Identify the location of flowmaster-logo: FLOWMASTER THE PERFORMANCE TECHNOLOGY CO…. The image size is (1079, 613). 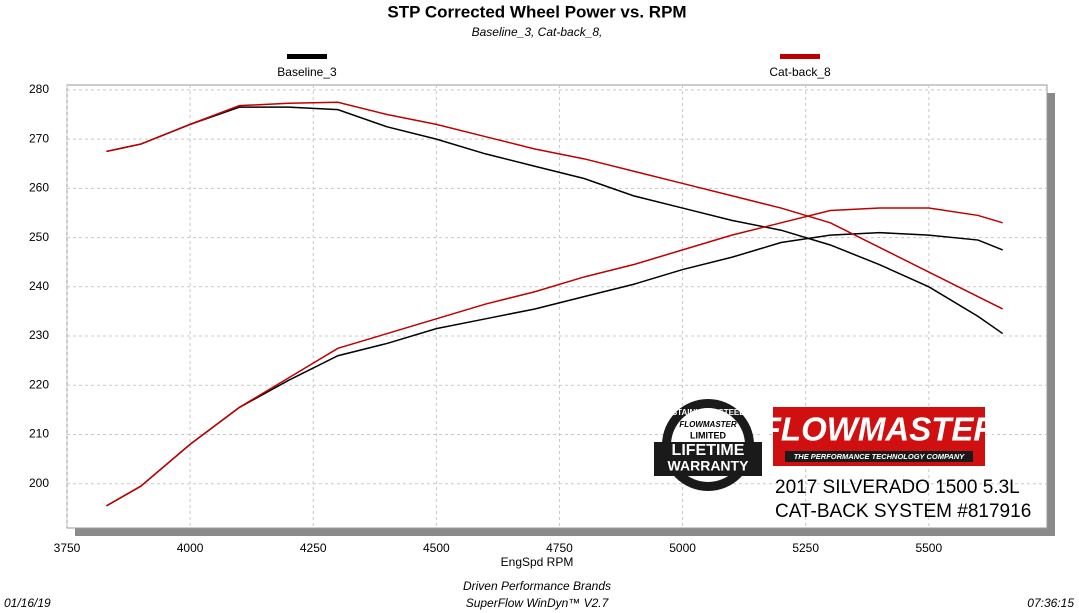
(879, 436).